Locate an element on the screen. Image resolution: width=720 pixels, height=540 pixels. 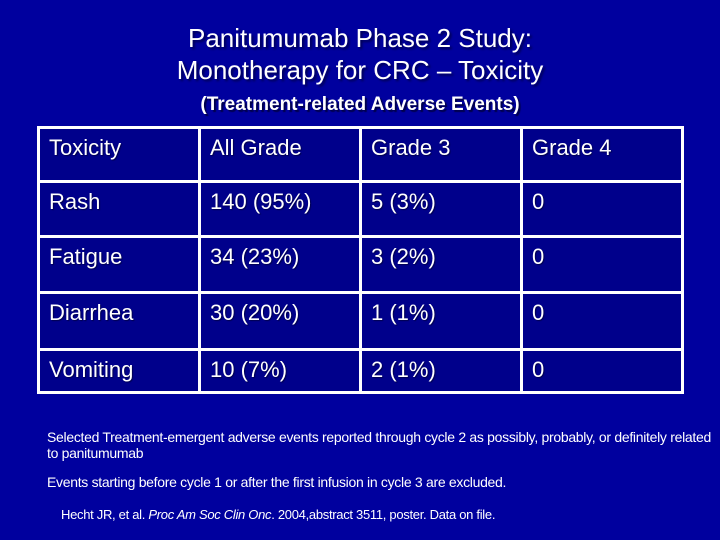
citation-journal: Proc Am Soc Clin Onc is located at coordinates (210, 514).